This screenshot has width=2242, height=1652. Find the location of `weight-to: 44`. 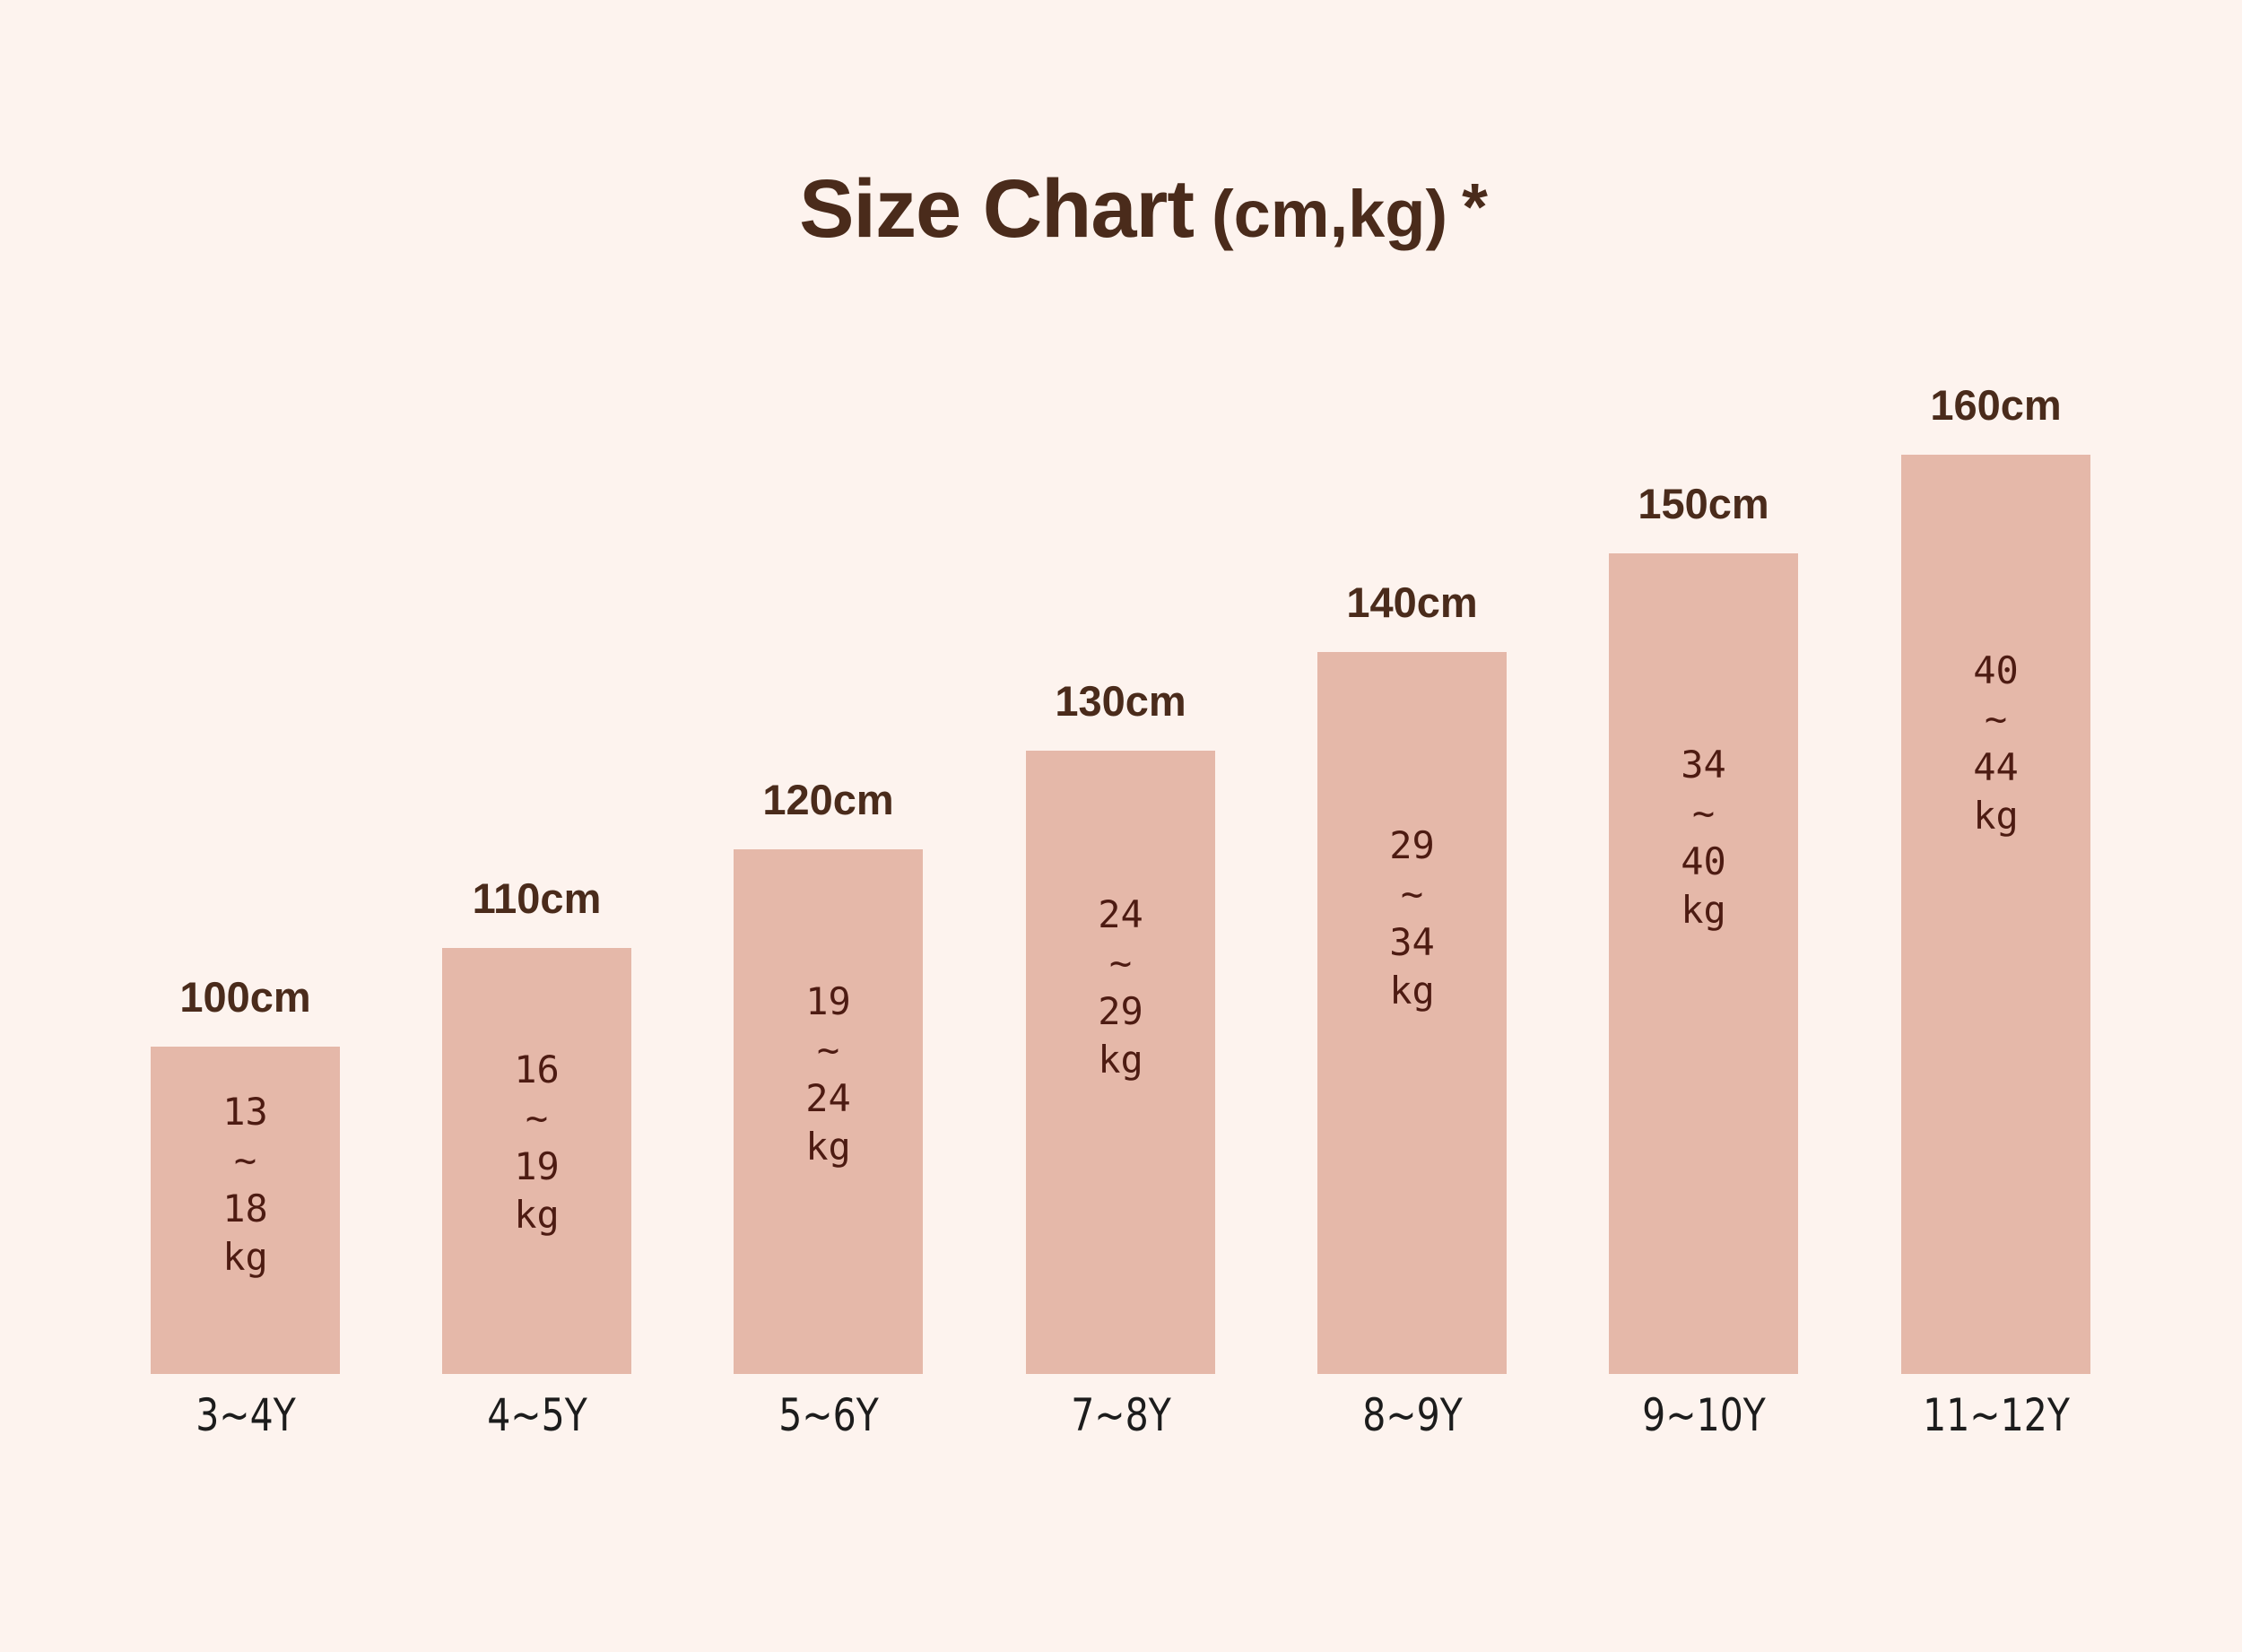

weight-to: 44 is located at coordinates (1996, 767).